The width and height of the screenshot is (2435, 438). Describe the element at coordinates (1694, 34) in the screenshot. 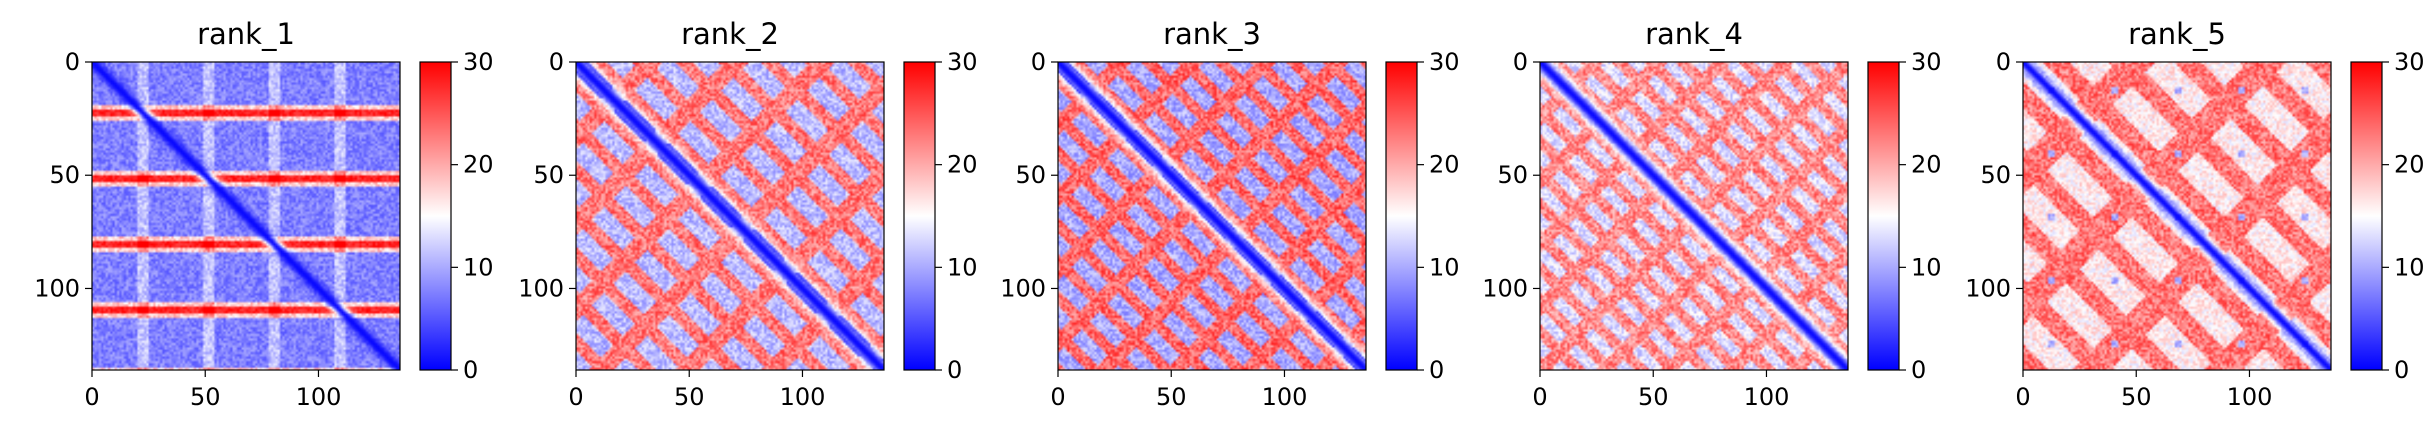

I see `chart-title: rank_4` at that location.